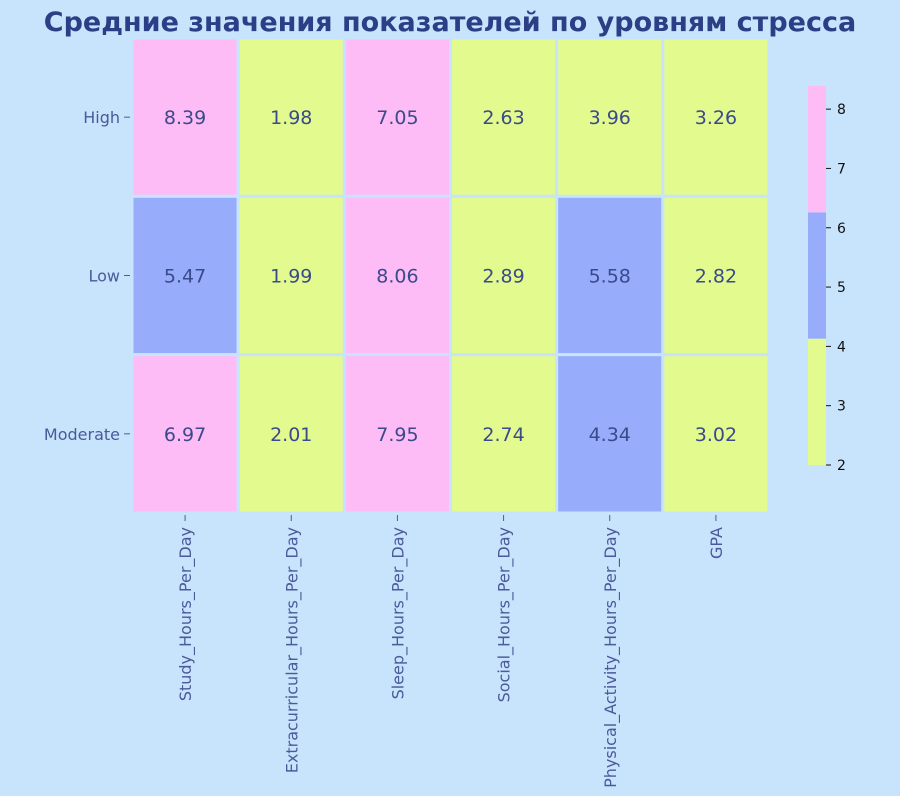  Describe the element at coordinates (827, 280) in the screenshot. I see `colorbar: 2 3 4 5 6 7 8` at that location.